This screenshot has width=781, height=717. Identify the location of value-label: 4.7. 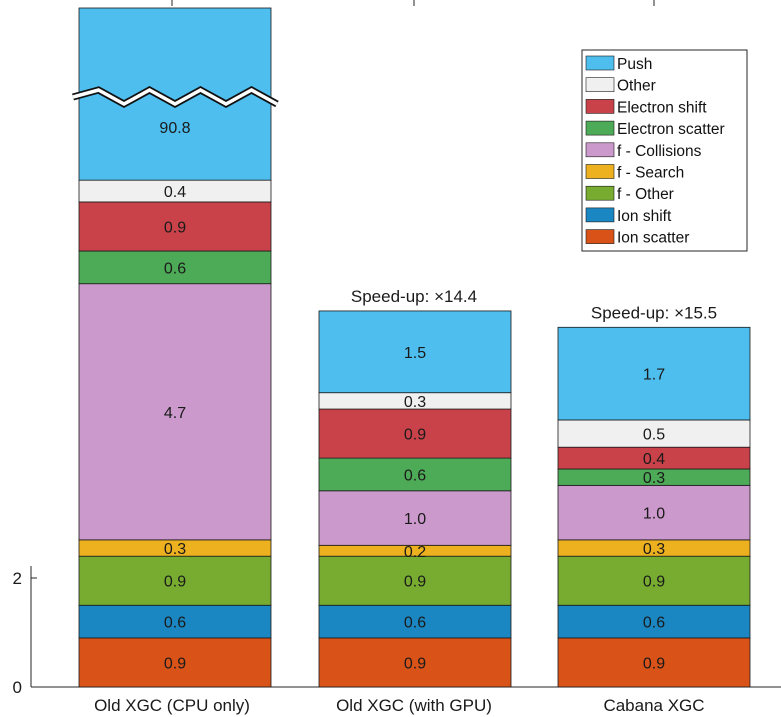
(175, 413).